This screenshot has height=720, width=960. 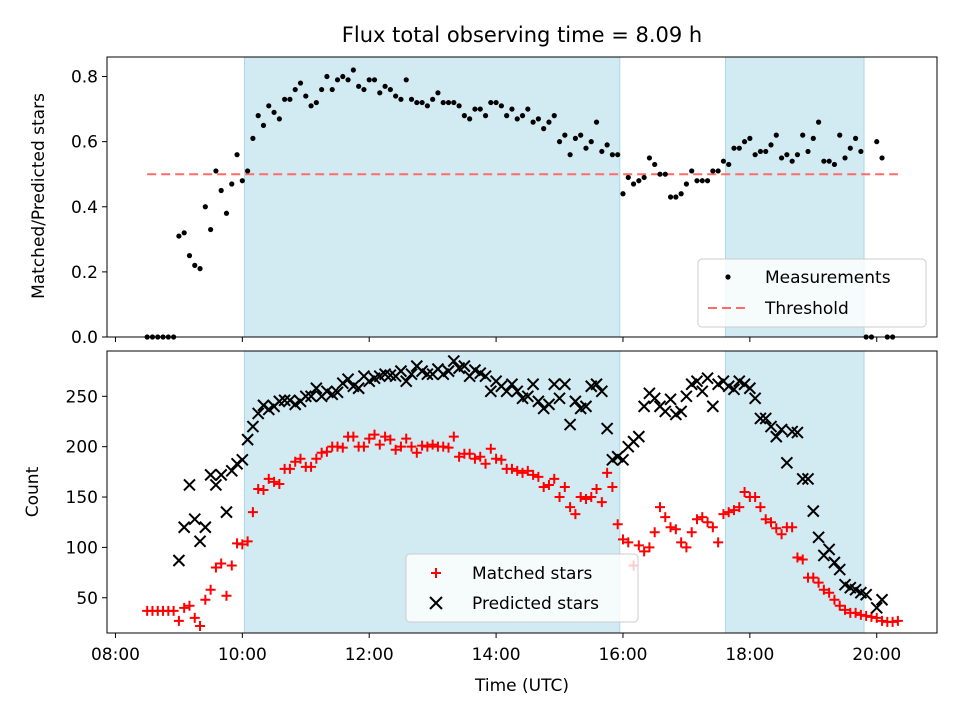 I want to click on top-legend: Measurements Threshold, so click(x=812, y=293).